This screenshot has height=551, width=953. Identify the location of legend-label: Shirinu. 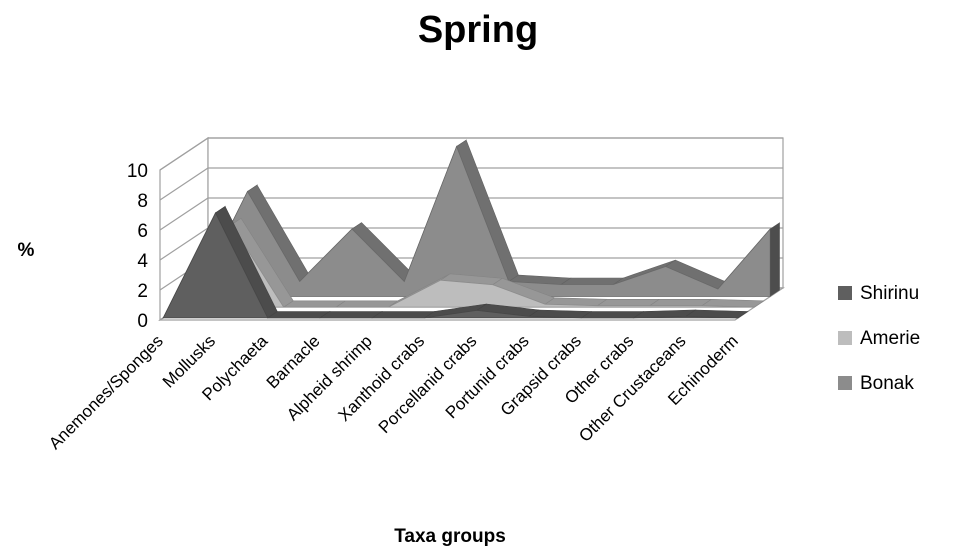
(889, 293).